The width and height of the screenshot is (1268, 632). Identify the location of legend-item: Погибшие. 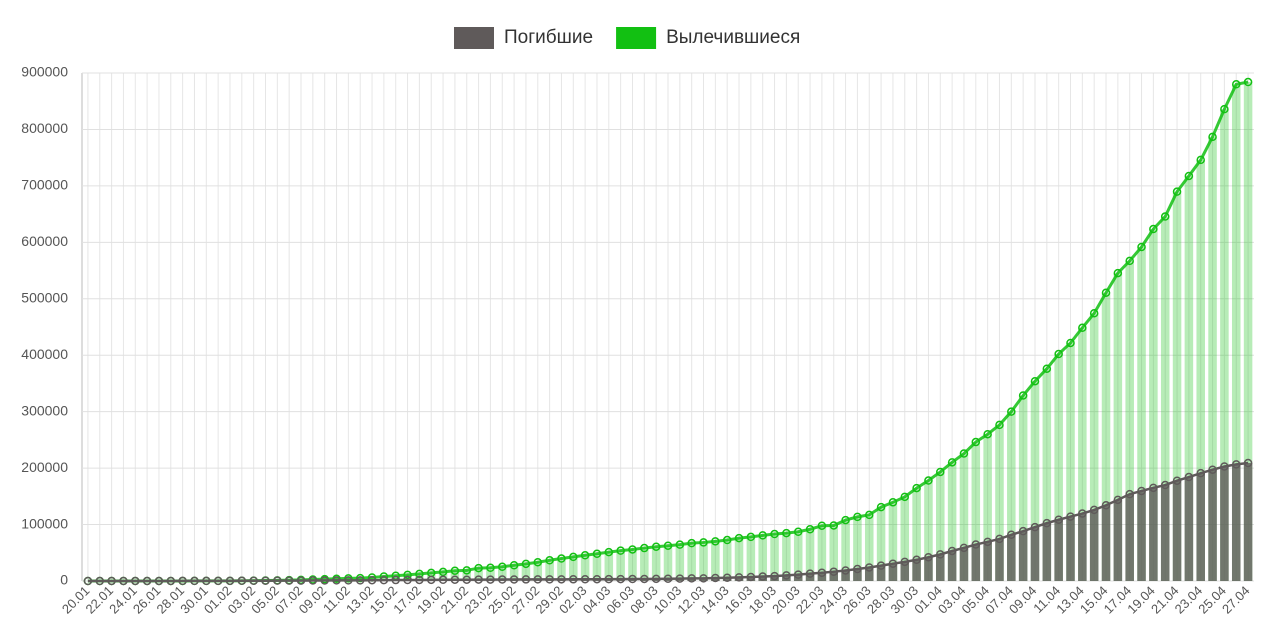
(523, 38).